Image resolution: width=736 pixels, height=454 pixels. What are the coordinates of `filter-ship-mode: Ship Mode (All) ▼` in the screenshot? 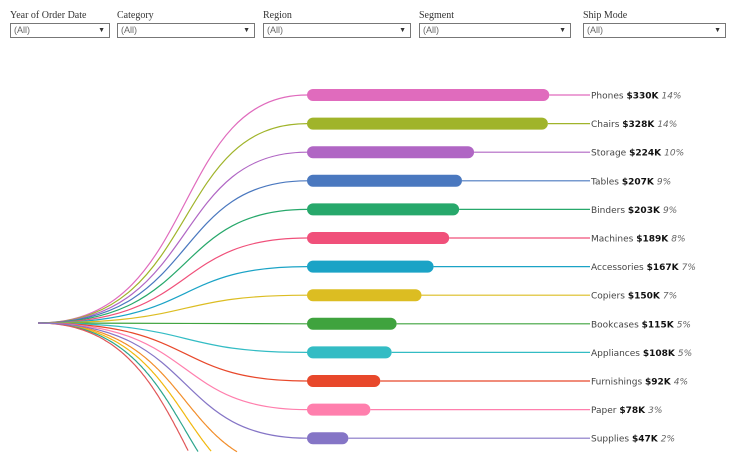 It's located at (654, 24).